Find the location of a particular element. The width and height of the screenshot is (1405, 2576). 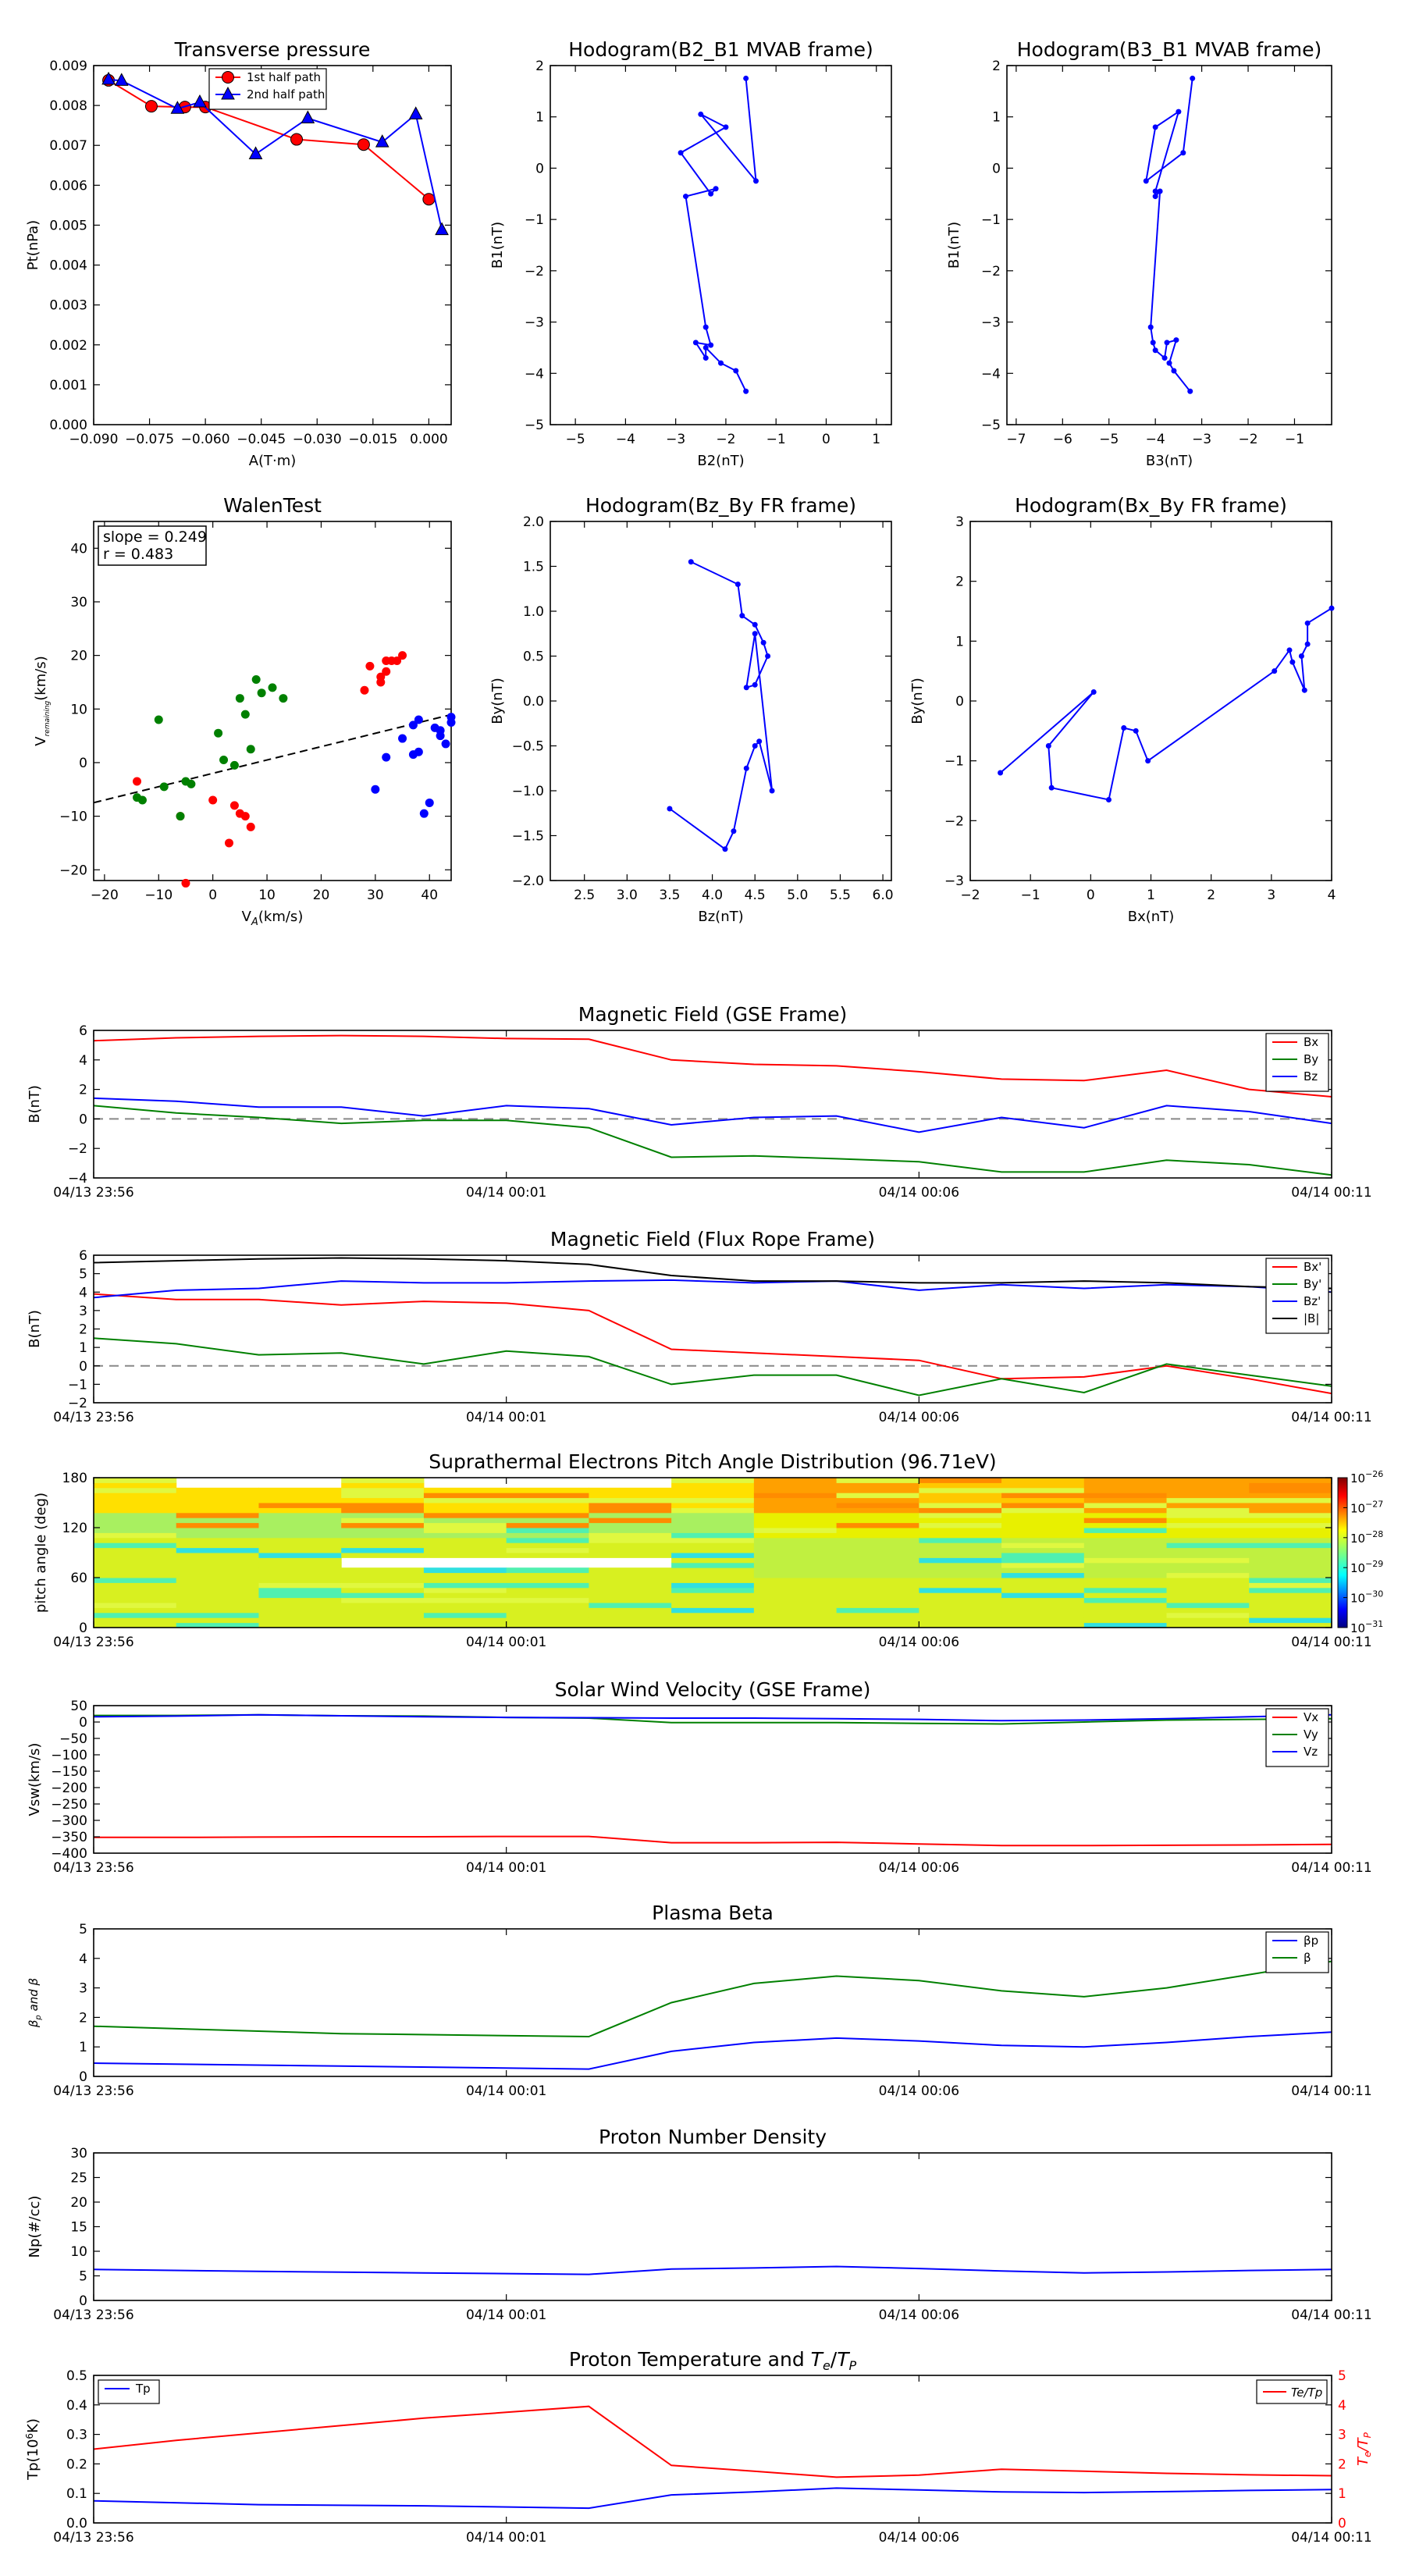

chart-title: Transverse pressure is located at coordinates (272, 49).